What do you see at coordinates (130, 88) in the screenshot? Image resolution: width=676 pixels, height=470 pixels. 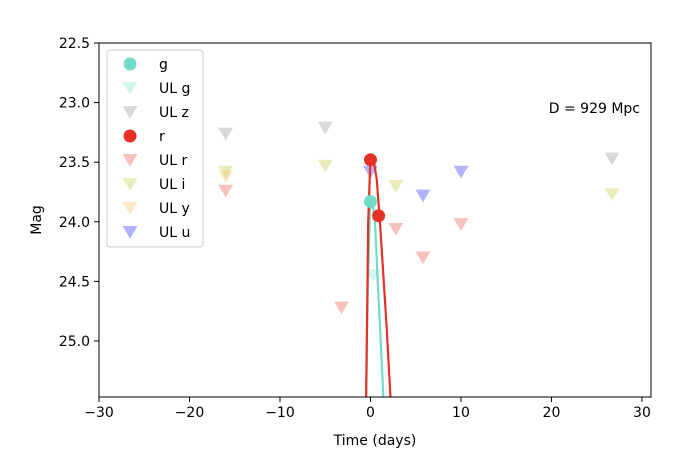 I see `legend-marker-ul-g` at bounding box center [130, 88].